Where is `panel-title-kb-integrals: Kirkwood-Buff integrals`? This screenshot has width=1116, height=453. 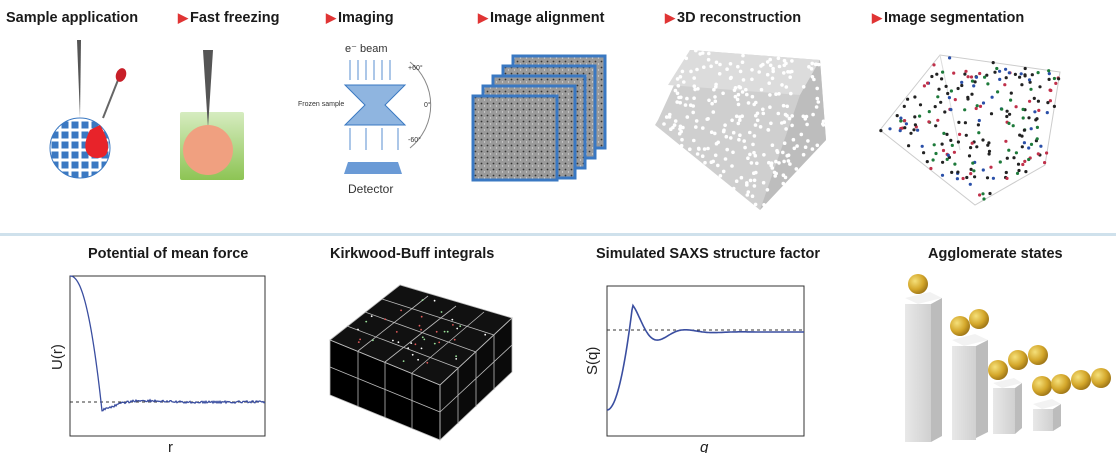 panel-title-kb-integrals: Kirkwood-Buff integrals is located at coordinates (412, 254).